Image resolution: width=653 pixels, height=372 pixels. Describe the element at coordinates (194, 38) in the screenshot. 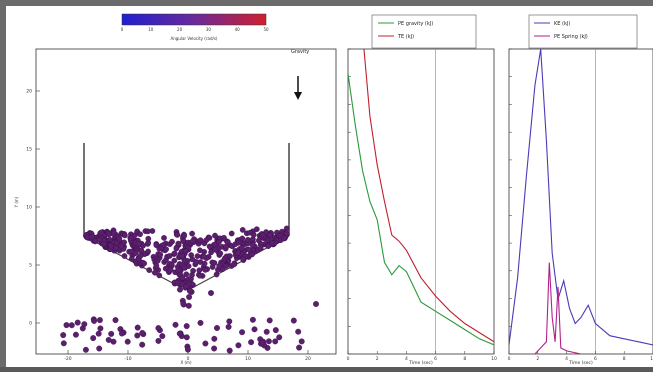

I see `colorbar-label: Angular Velocity (rad/s)` at that location.